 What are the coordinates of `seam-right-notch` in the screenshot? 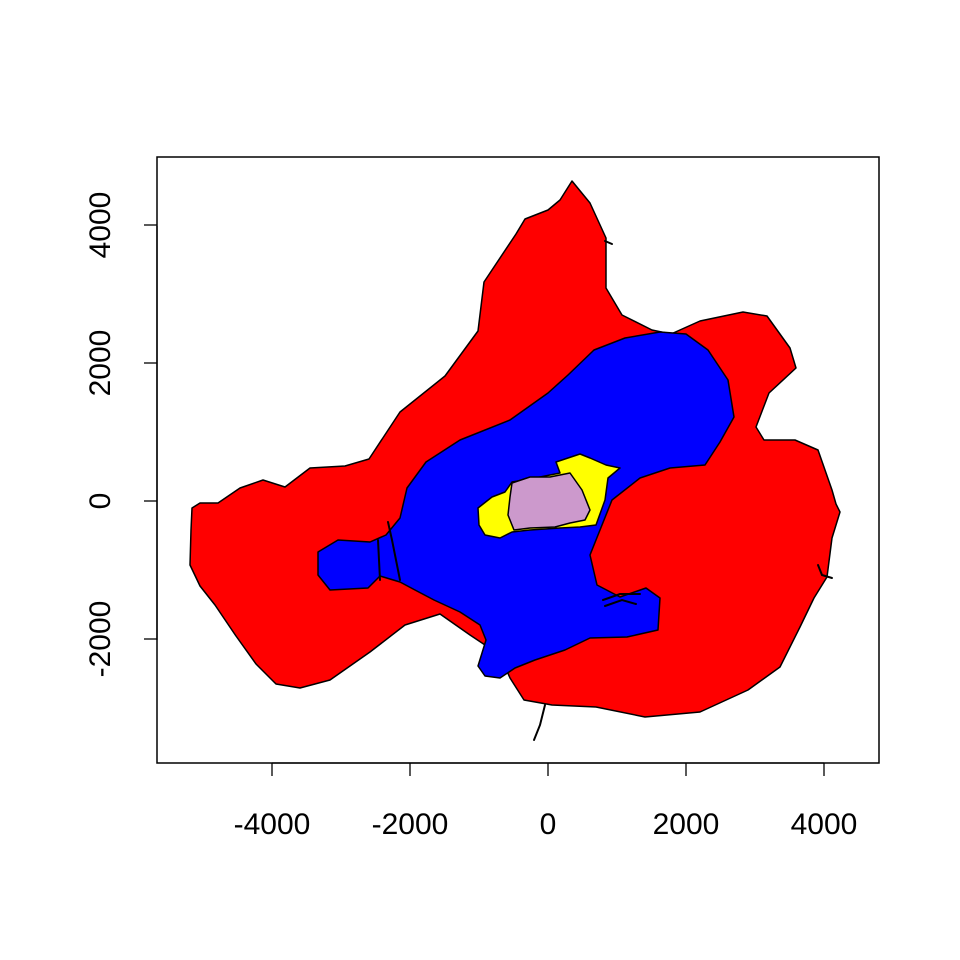 It's located at (825, 571).